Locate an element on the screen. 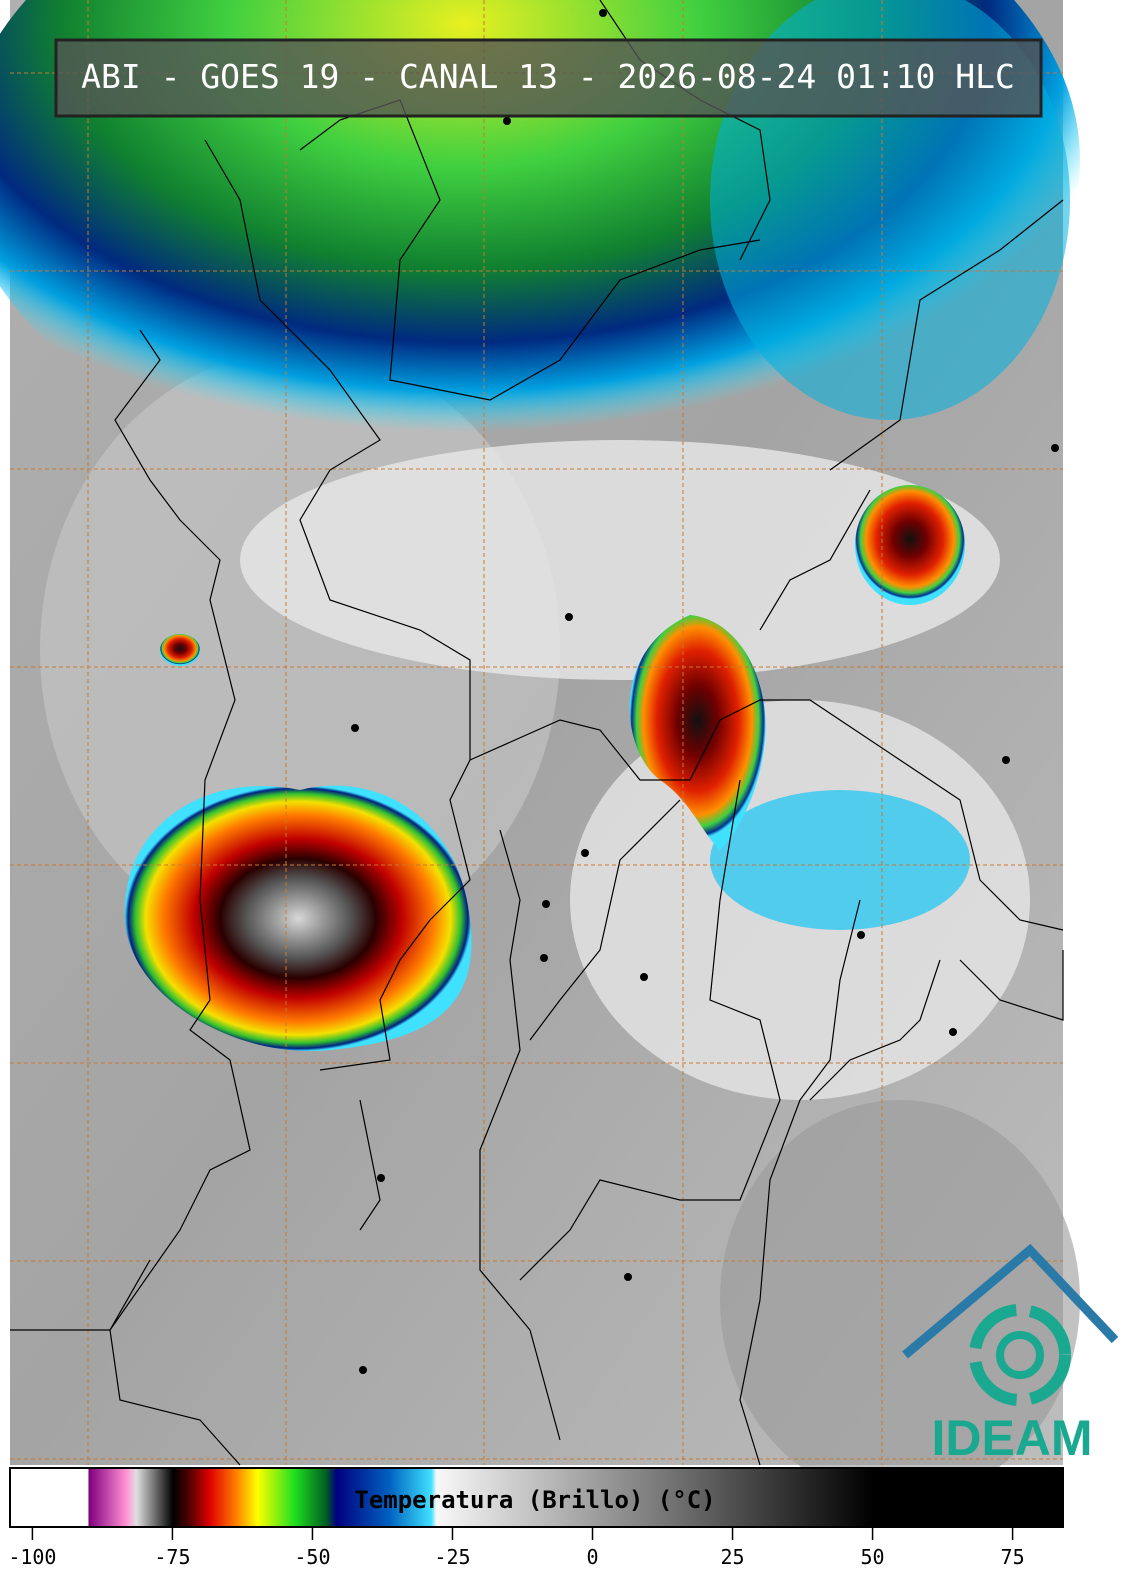 The width and height of the screenshot is (1126, 1577). colorbar-ramp is located at coordinates (536, 1497).